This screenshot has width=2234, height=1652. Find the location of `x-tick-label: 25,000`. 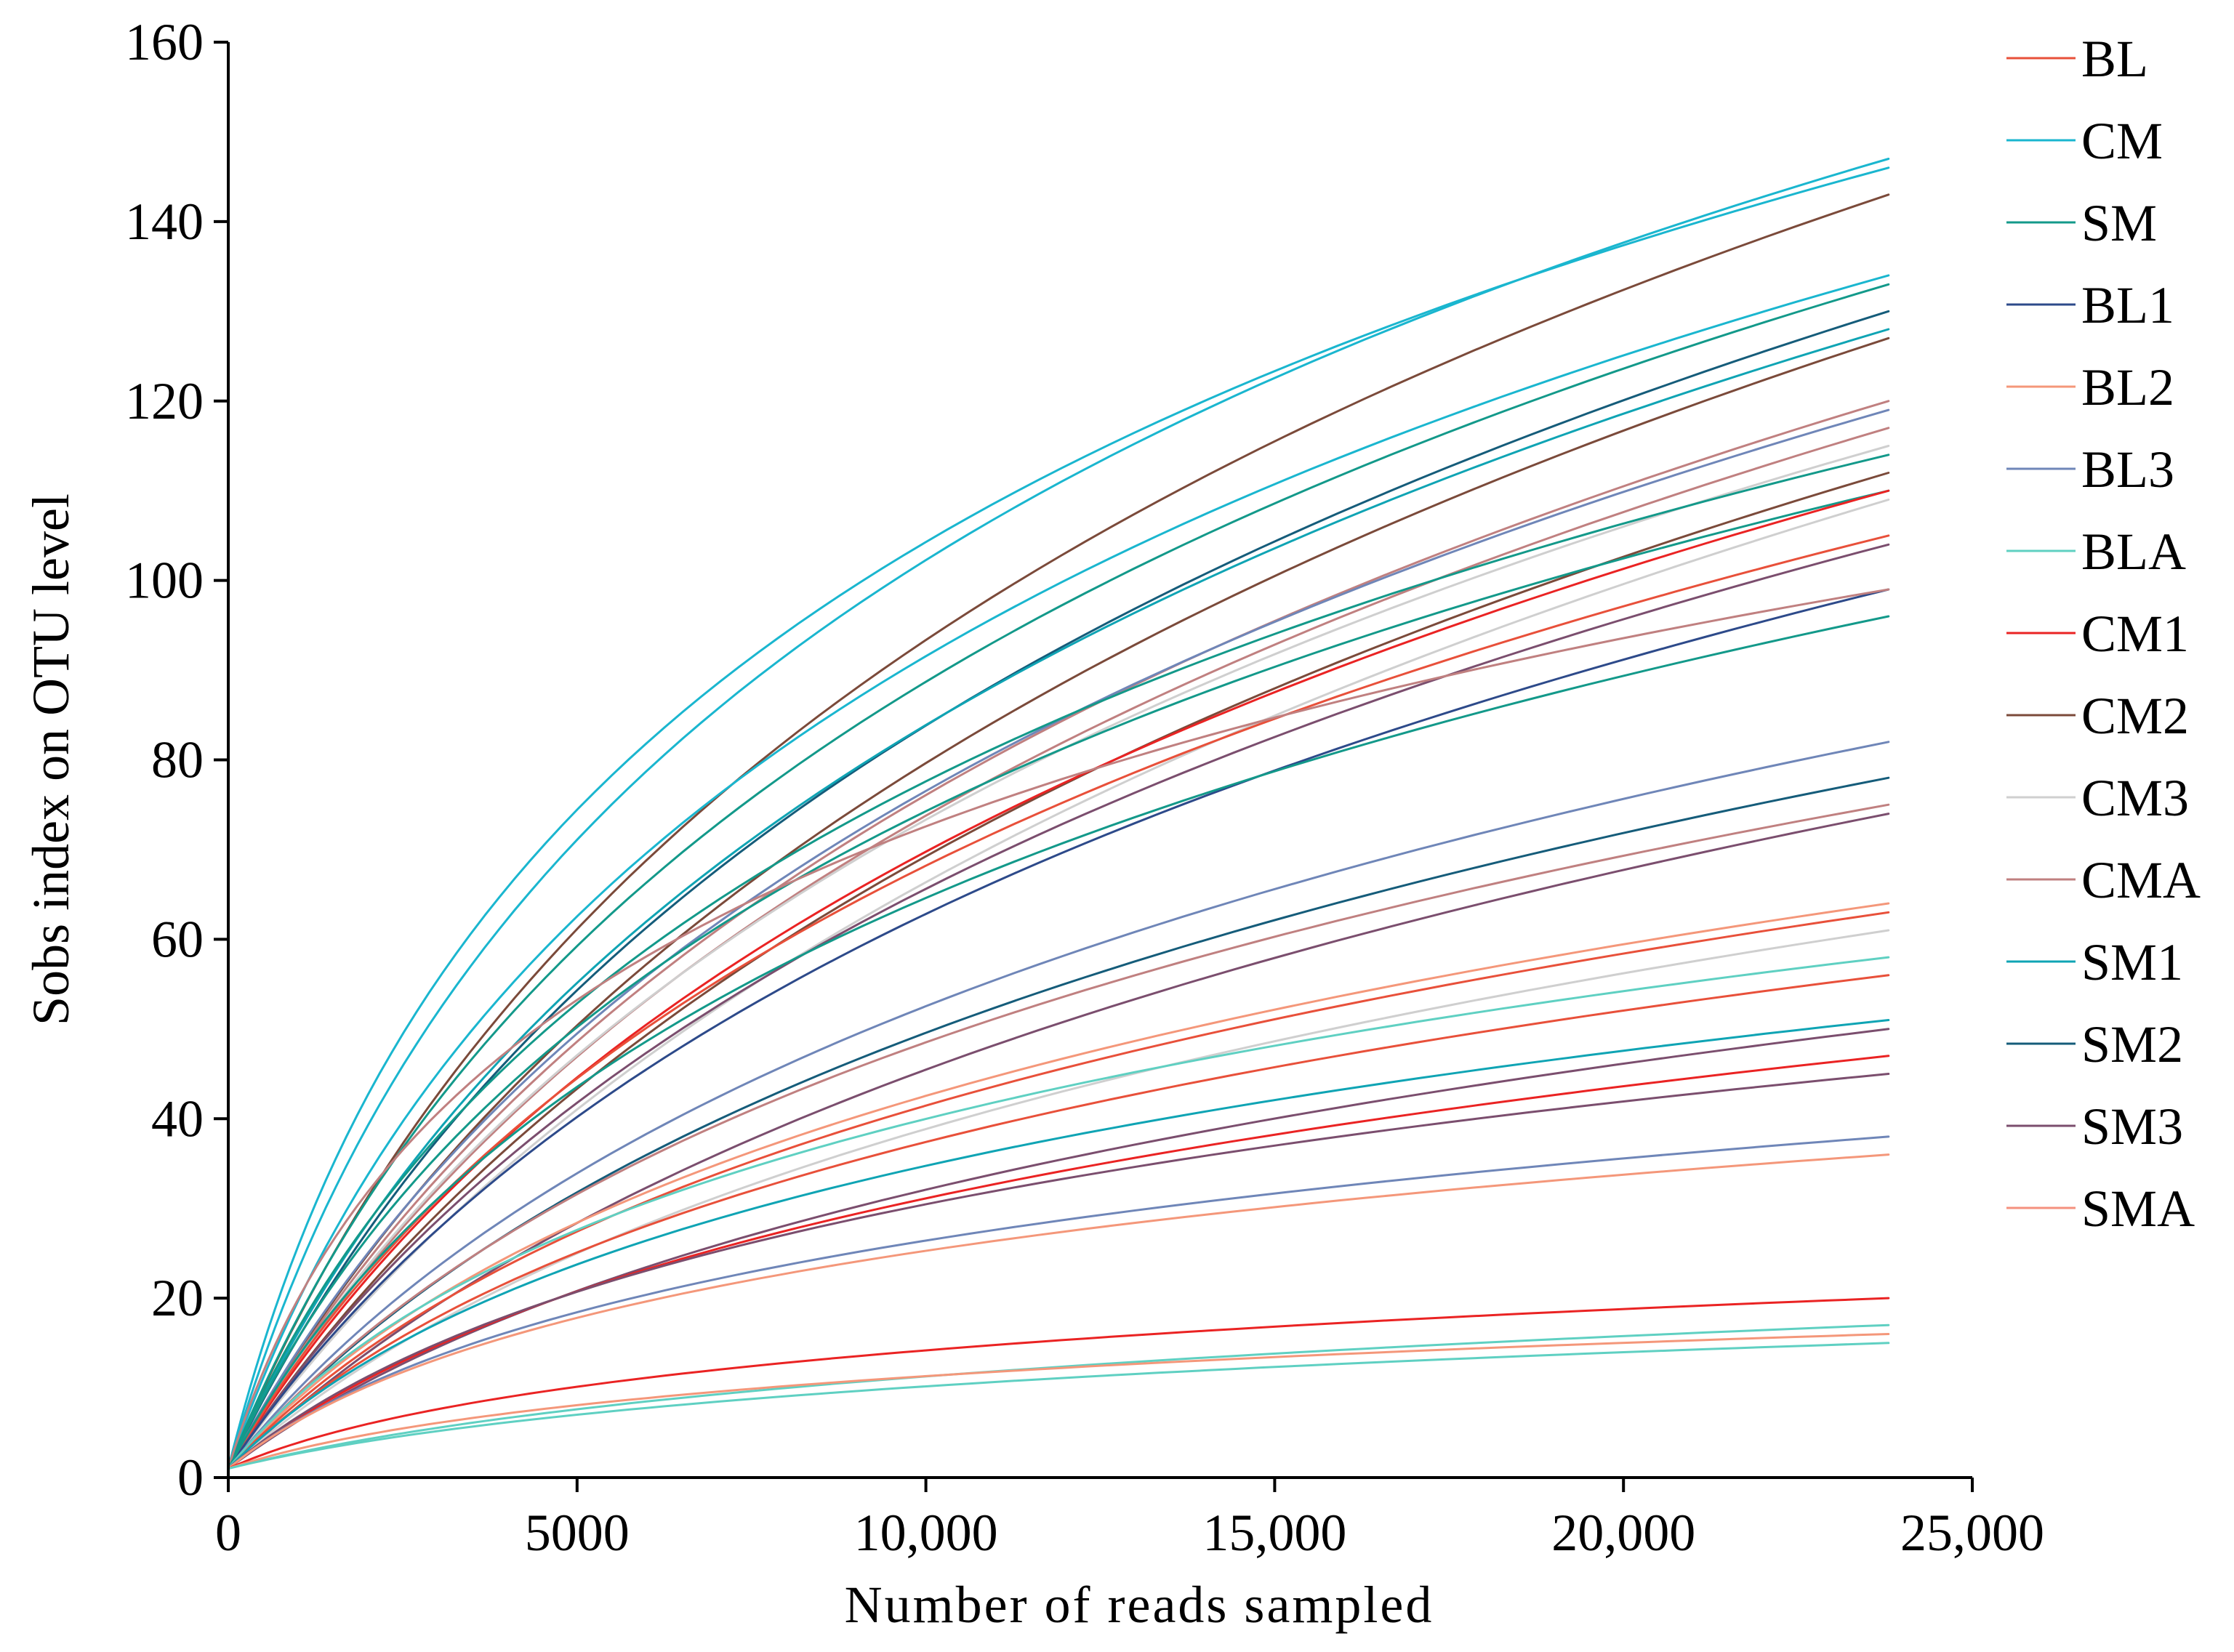

x-tick-label: 25,000 is located at coordinates (1972, 1533).